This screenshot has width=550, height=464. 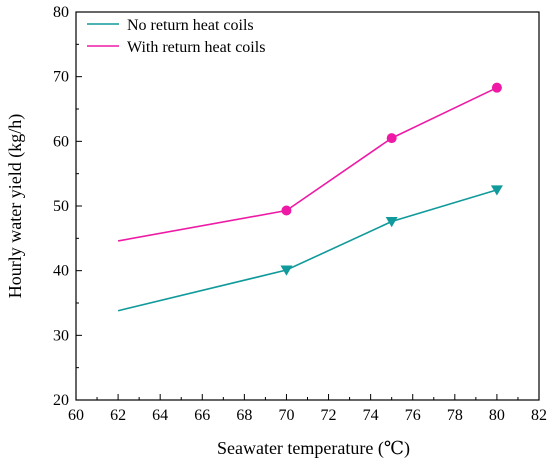 I want to click on legend-background, so click(x=202, y=39).